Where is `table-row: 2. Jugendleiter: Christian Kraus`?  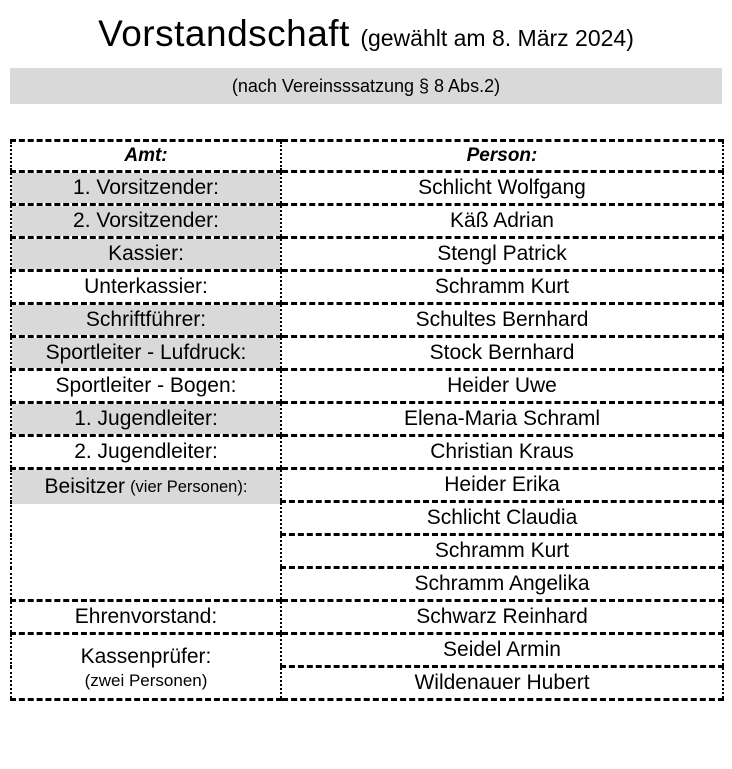 table-row: 2. Jugendleiter: Christian Kraus is located at coordinates (367, 452).